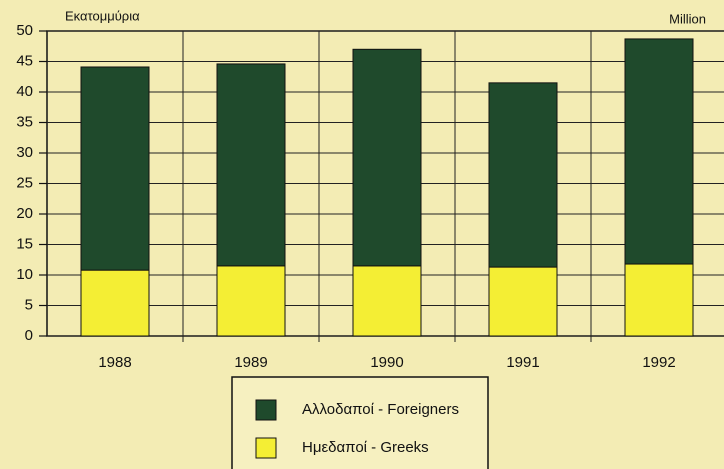 The width and height of the screenshot is (724, 469). I want to click on y-tick-label: 30, so click(24, 152).